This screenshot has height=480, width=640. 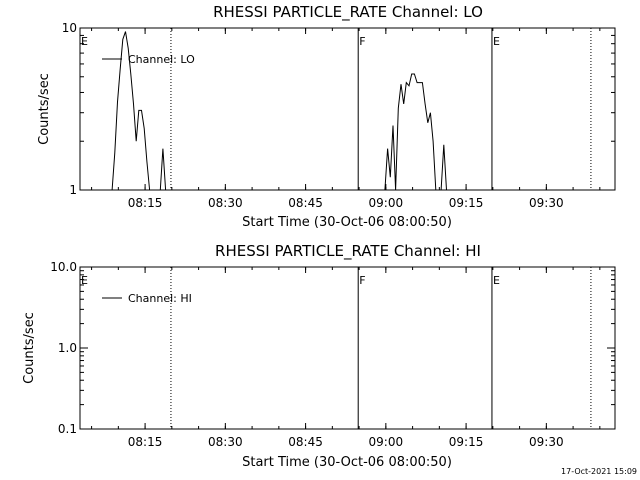 What do you see at coordinates (63, 267) in the screenshot?
I see `y-tick-label: 10.0` at bounding box center [63, 267].